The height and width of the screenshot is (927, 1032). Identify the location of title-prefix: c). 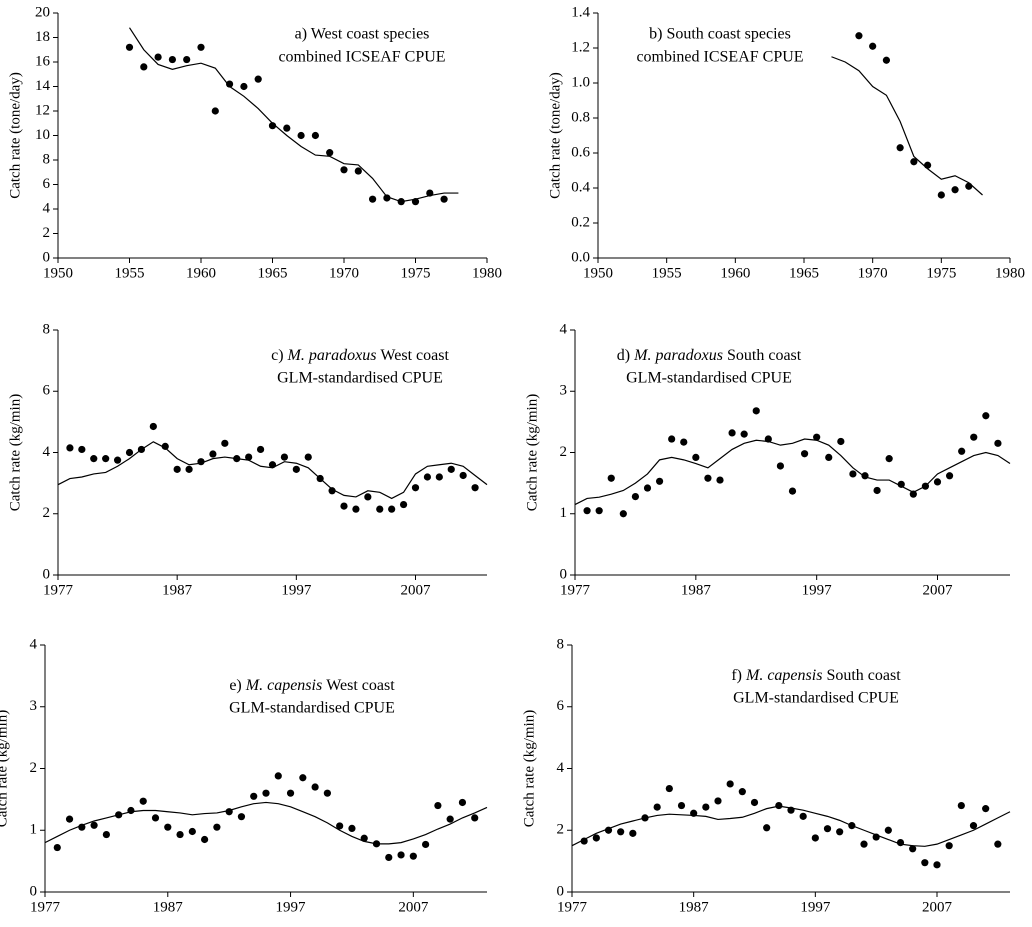
(277, 355).